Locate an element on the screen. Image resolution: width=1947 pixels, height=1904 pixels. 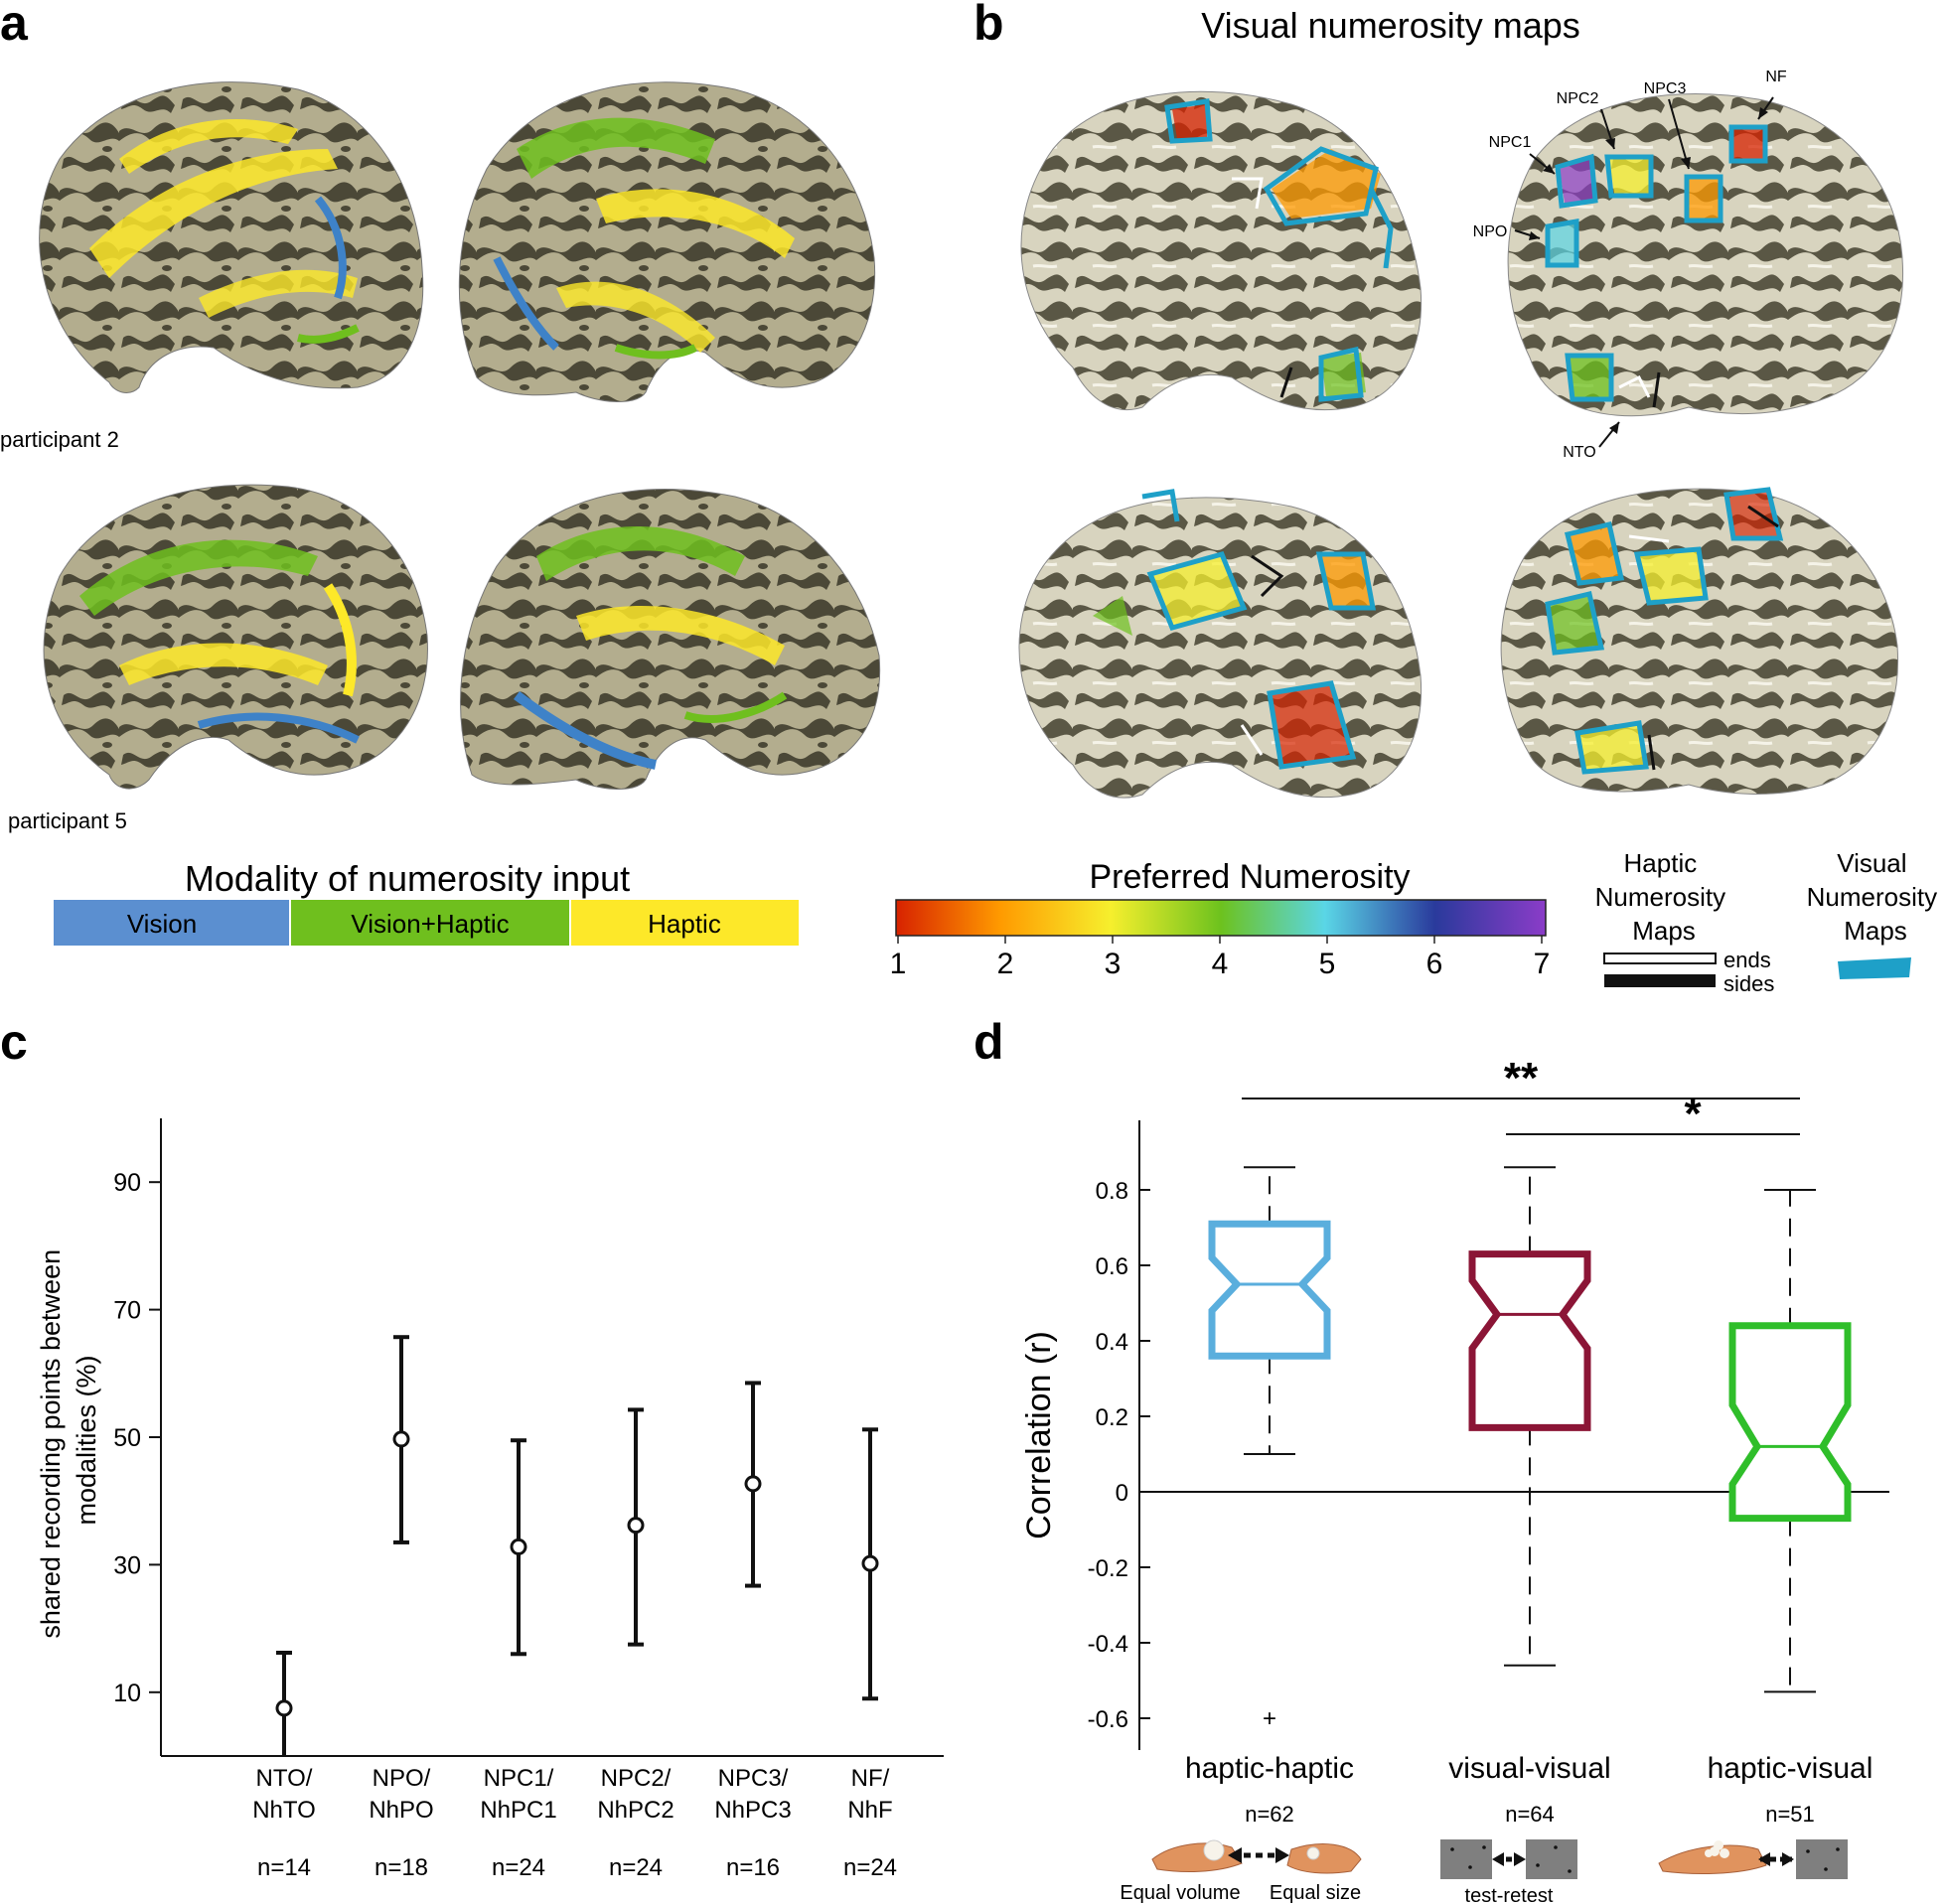
chart-c-category-label: NF/NhF is located at coordinates (869, 1794).